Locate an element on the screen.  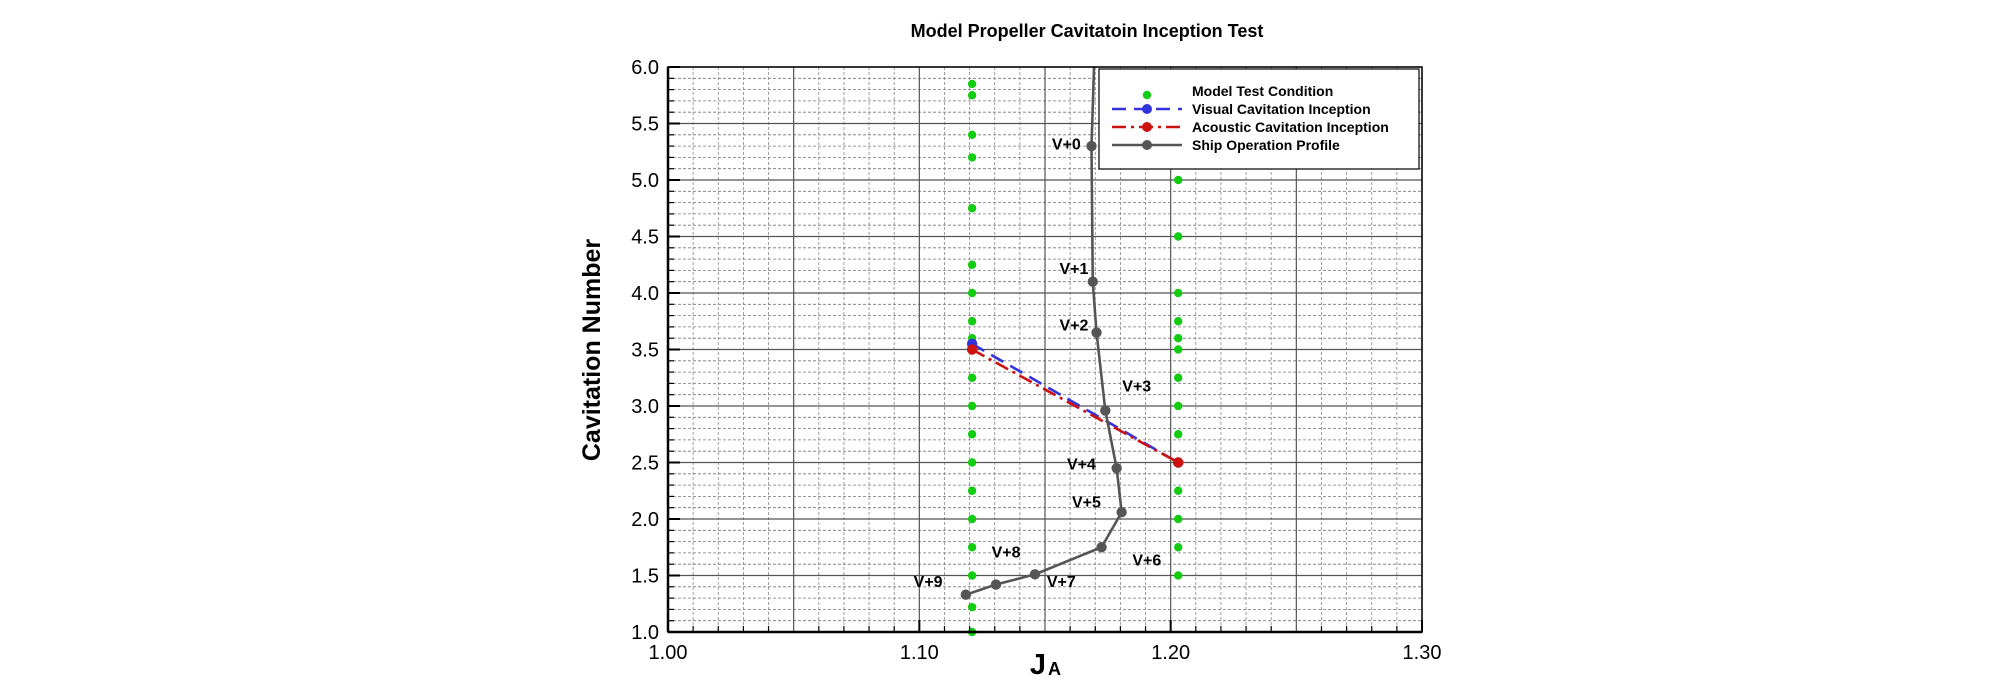
x-tick-label: 1.30 is located at coordinates (1422, 653).